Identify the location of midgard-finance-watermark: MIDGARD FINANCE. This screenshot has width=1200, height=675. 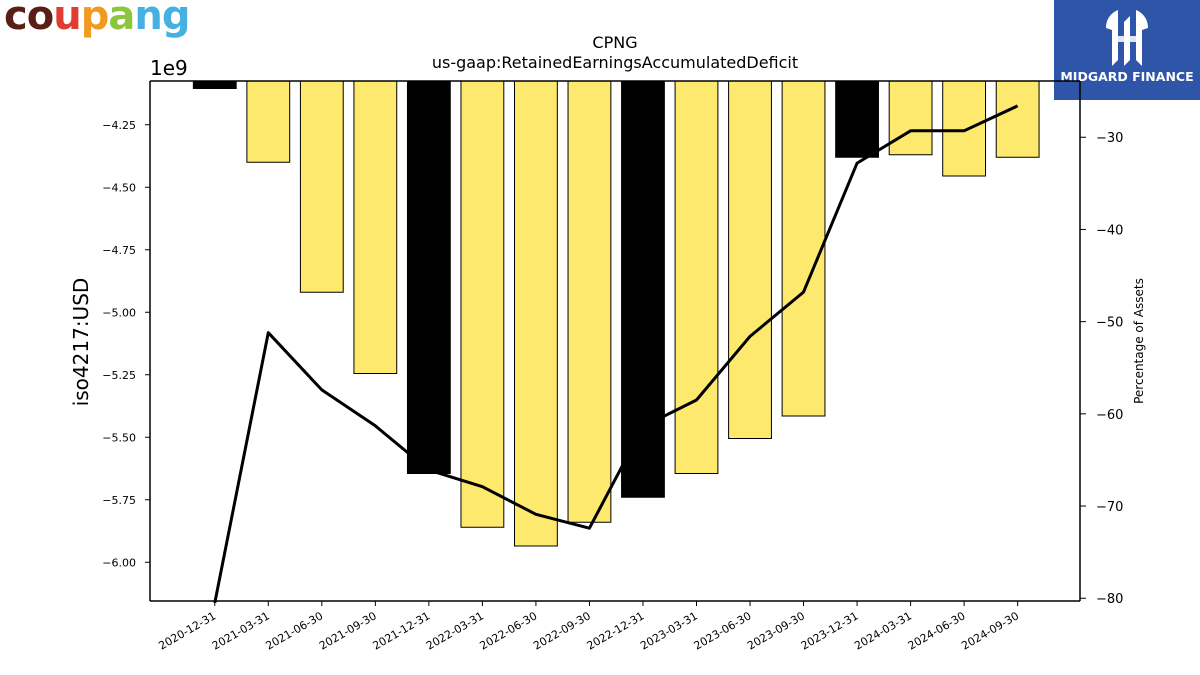
(1127, 50).